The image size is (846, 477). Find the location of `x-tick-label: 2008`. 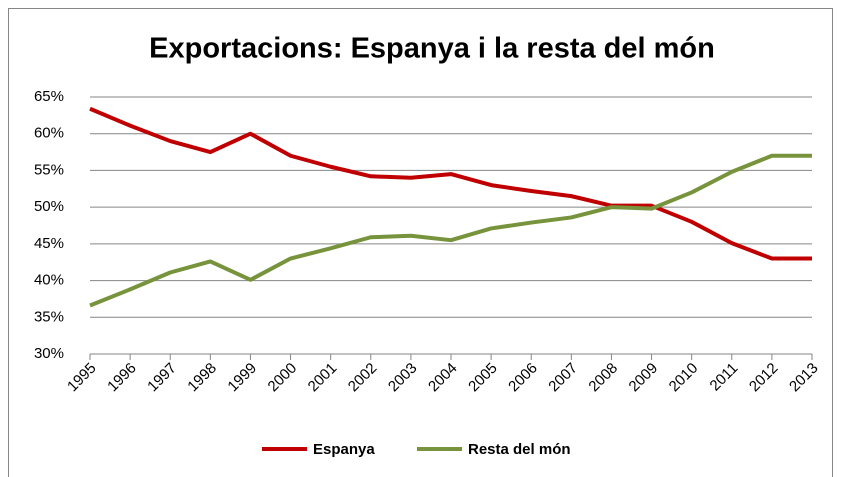

x-tick-label: 2008 is located at coordinates (603, 378).